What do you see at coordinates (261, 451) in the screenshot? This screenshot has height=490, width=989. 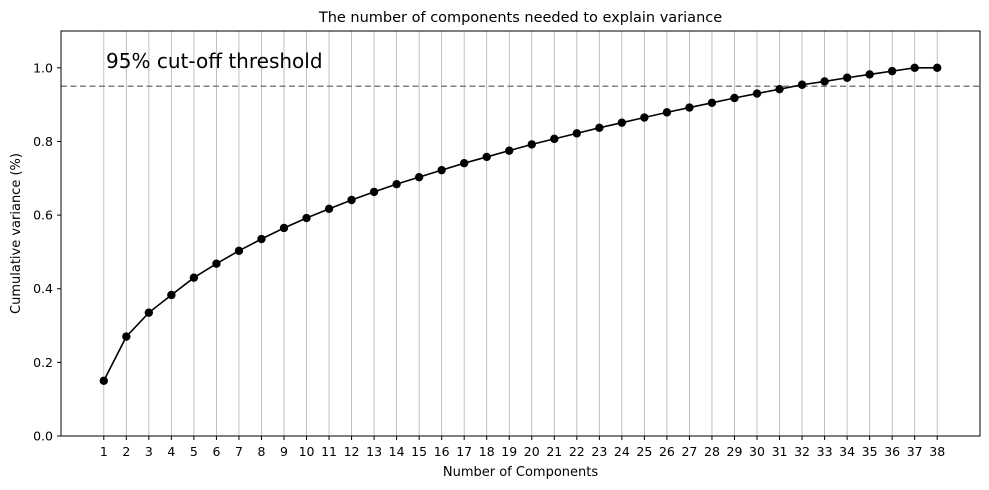 I see `x-tick-label: 8` at bounding box center [261, 451].